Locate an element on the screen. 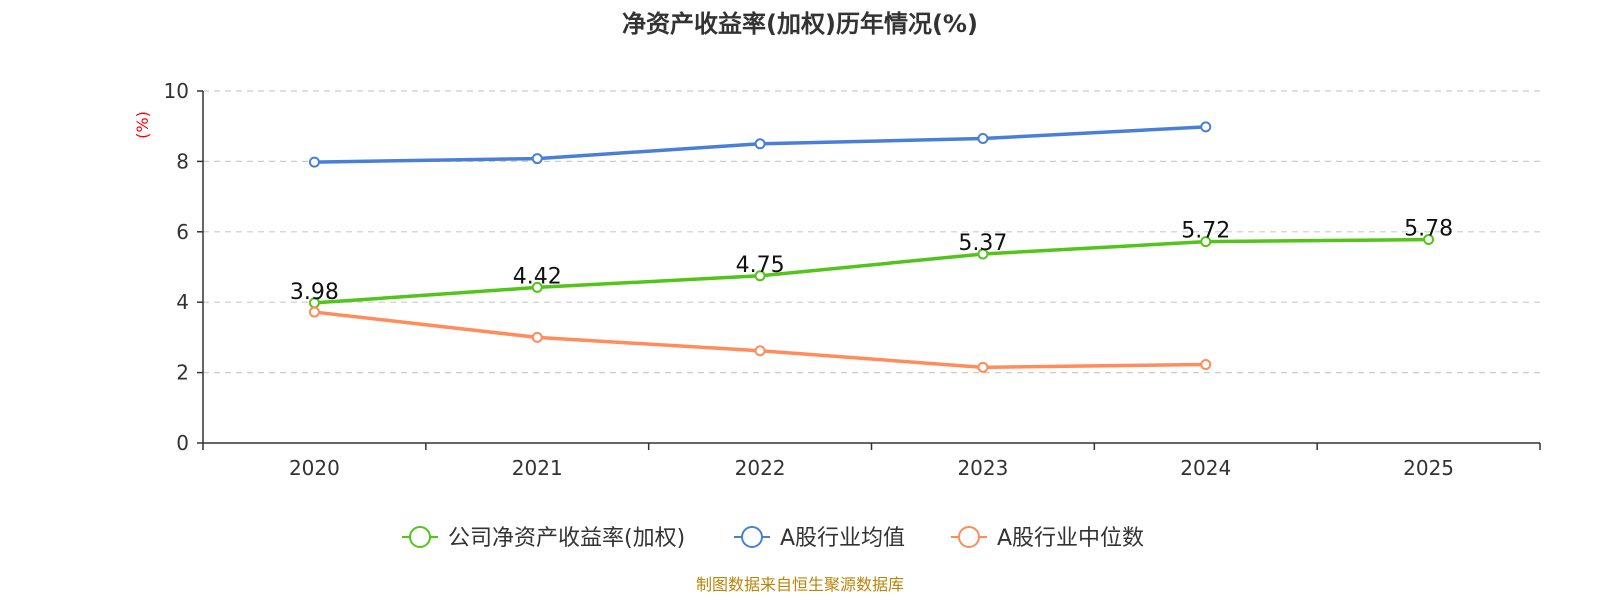  data-label: 4.42 is located at coordinates (537, 276).